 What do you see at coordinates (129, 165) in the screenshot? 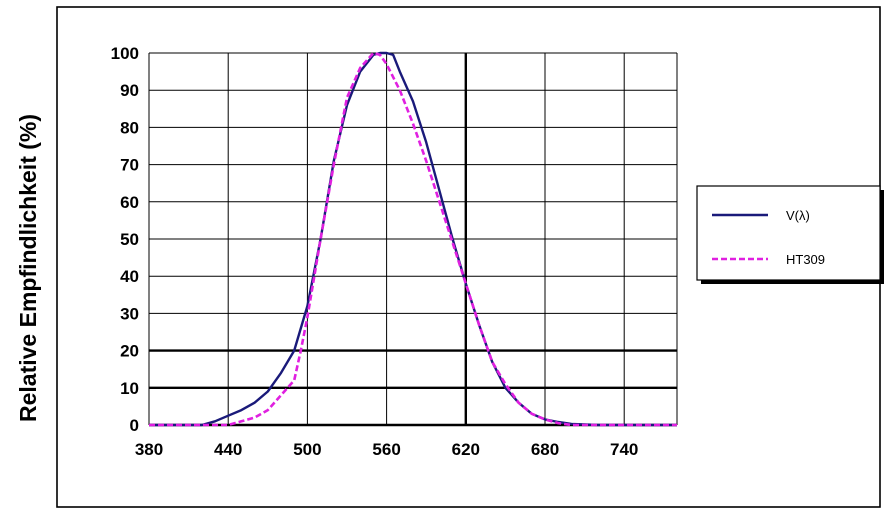
I see `y-tick-label: 70` at bounding box center [129, 165].